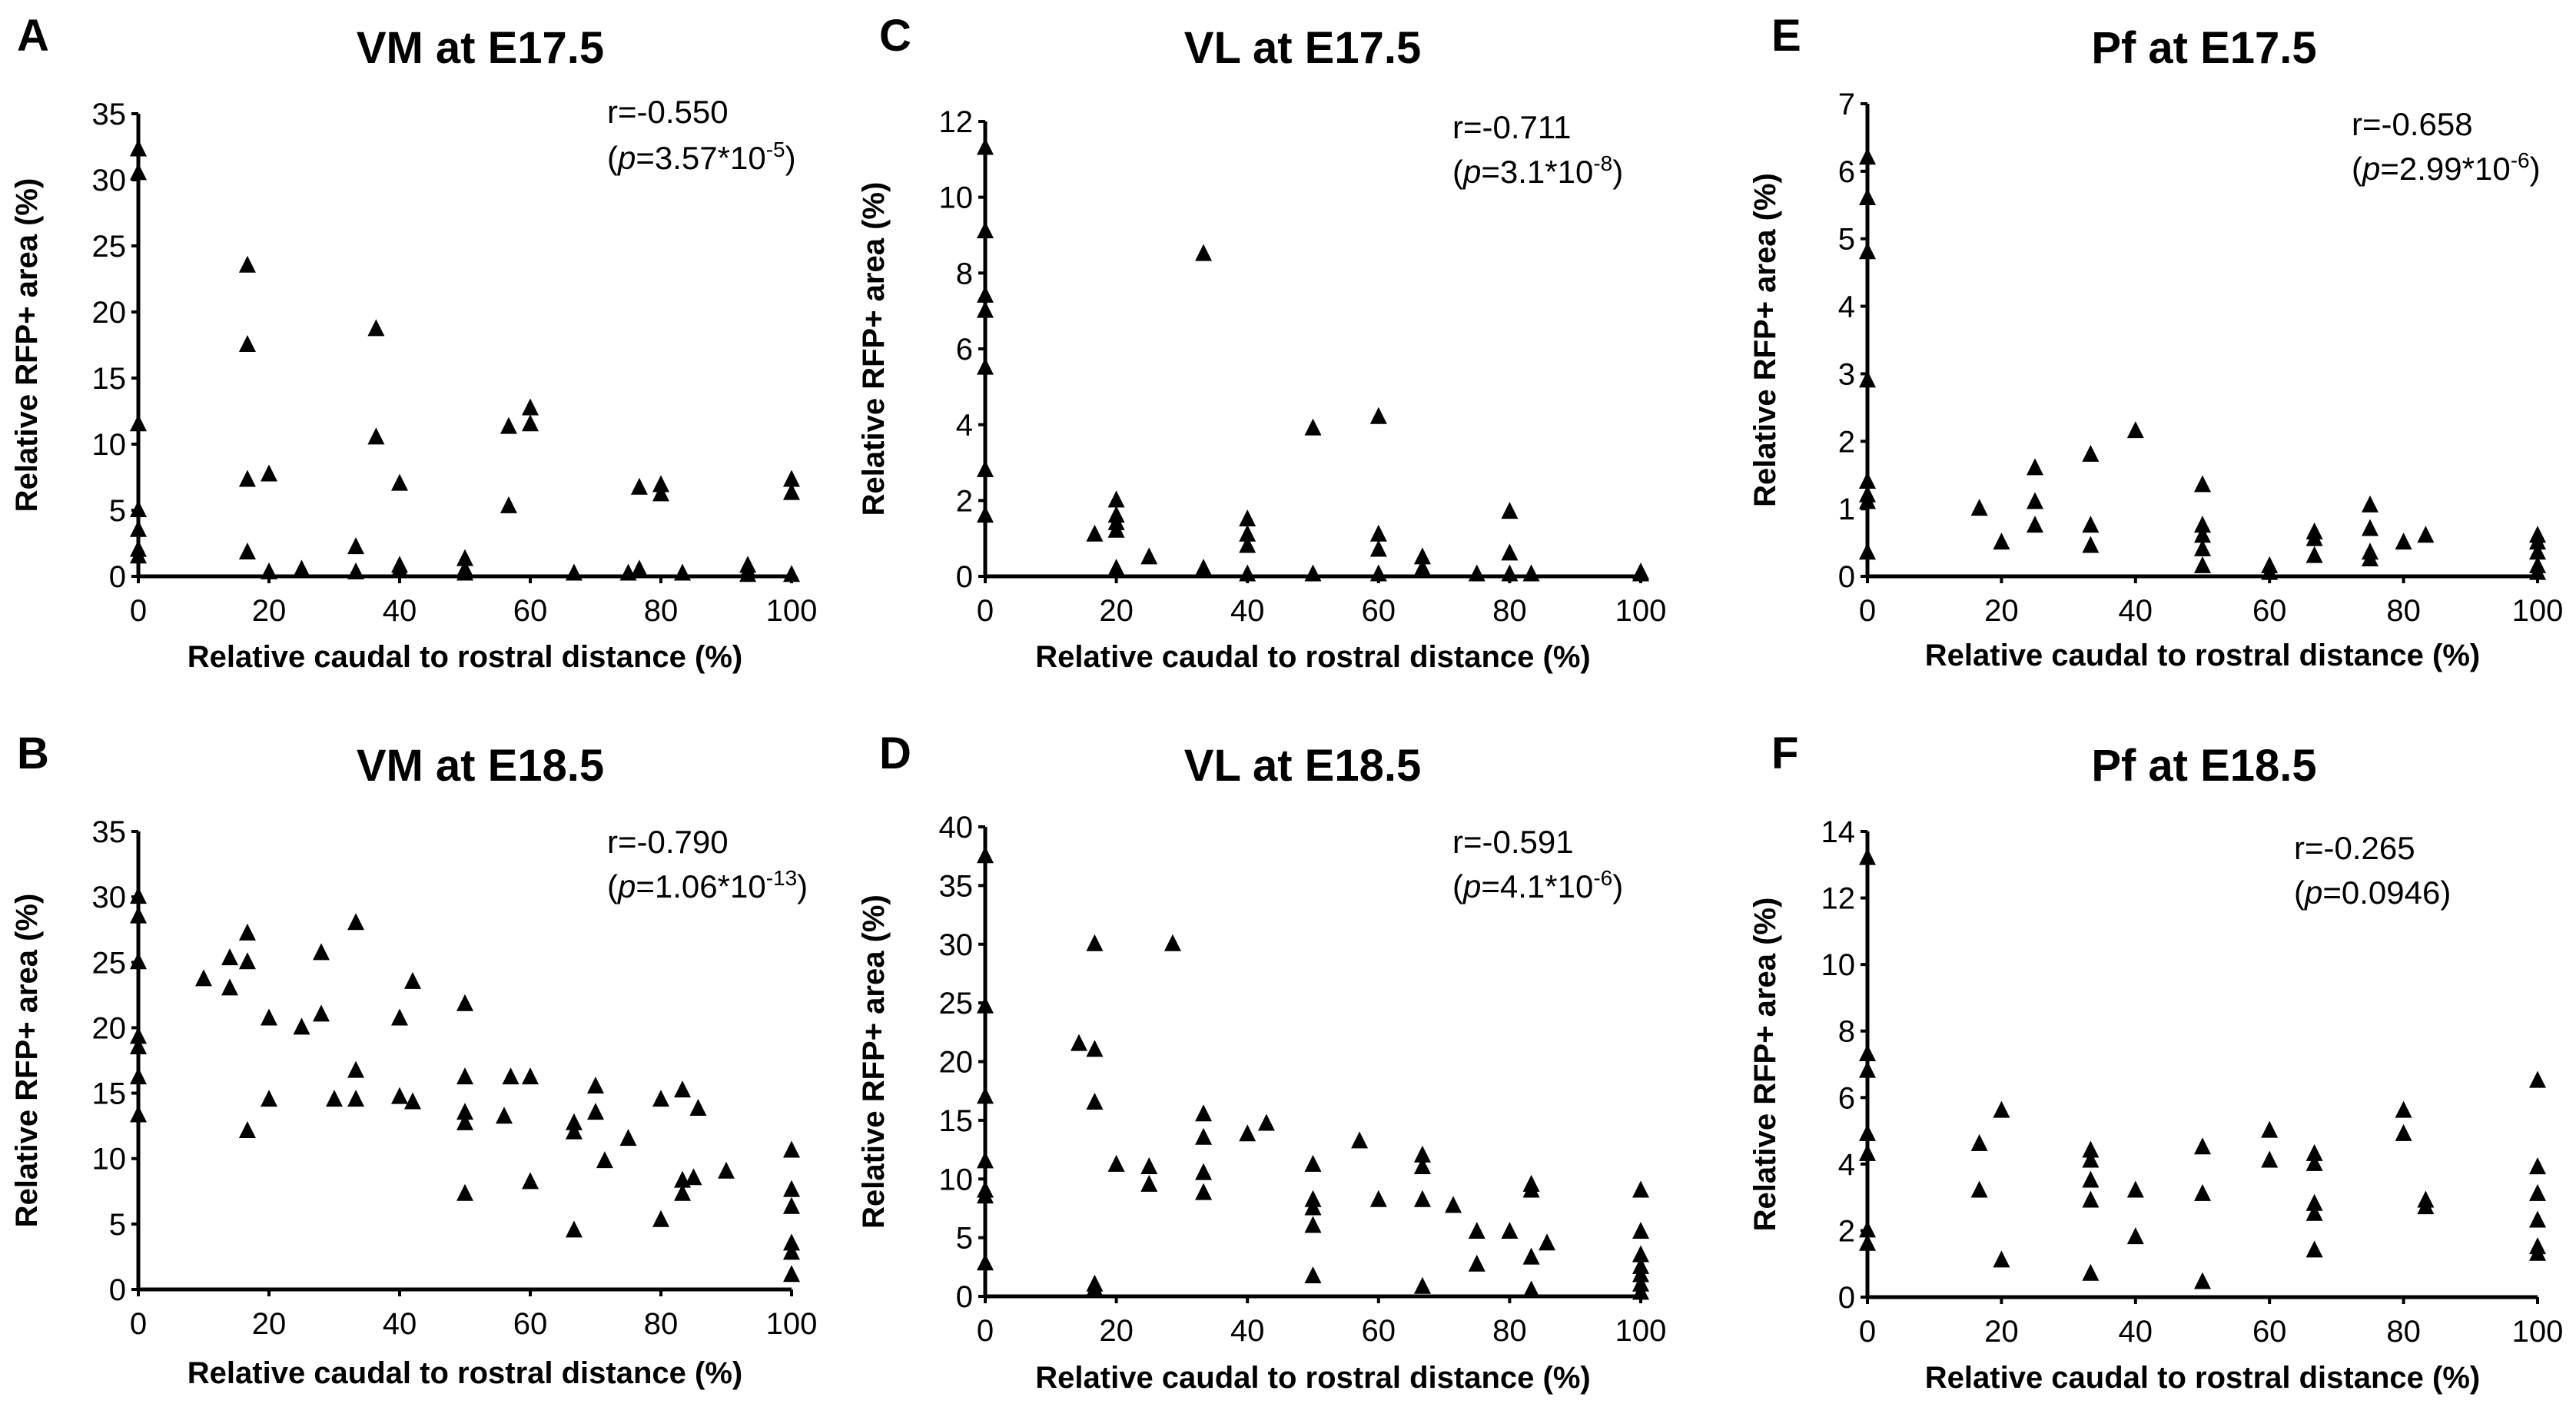  What do you see at coordinates (1765, 1065) in the screenshot?
I see `panel-f-y-axis-label: Relative RFP+ area (%)` at bounding box center [1765, 1065].